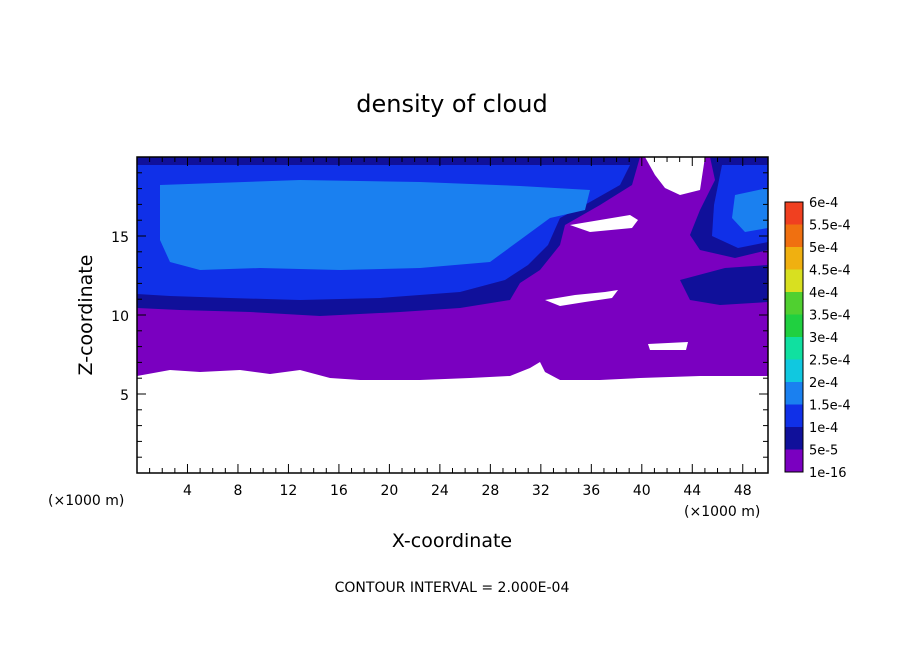 Image resolution: width=904 pixels, height=654 pixels. What do you see at coordinates (830, 226) in the screenshot?
I see `colorbar-label: 5.5e-4` at bounding box center [830, 226].